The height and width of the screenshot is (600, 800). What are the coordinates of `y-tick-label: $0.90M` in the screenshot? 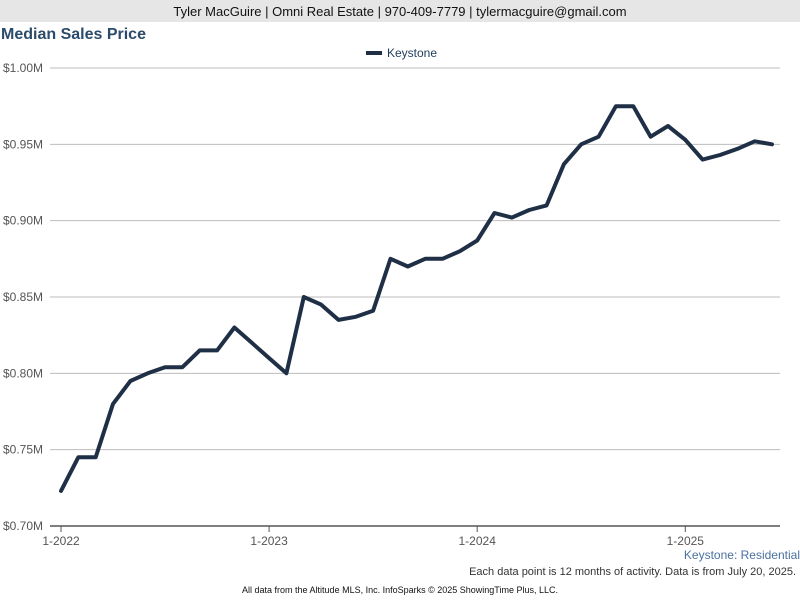 It's located at (23, 221).